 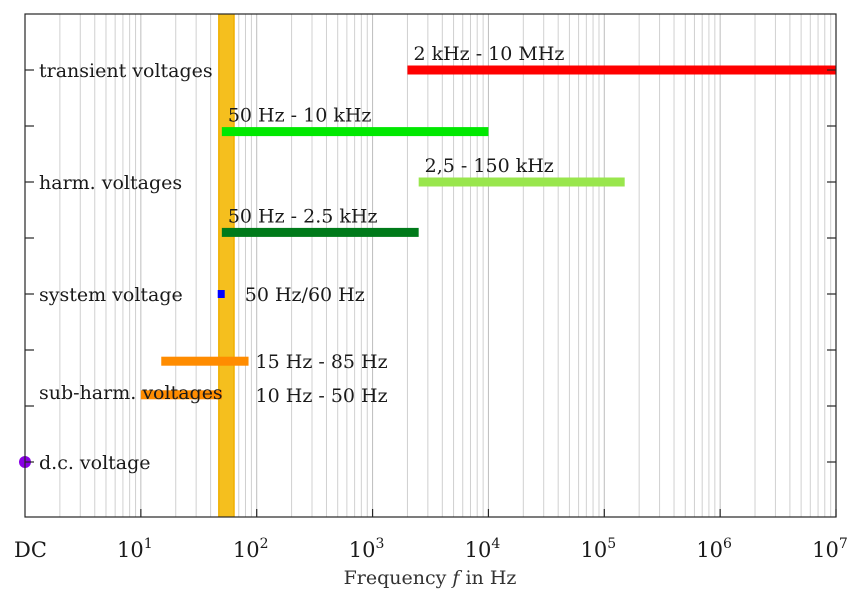 I want to click on x-tick-label: 103, so click(x=367, y=549).